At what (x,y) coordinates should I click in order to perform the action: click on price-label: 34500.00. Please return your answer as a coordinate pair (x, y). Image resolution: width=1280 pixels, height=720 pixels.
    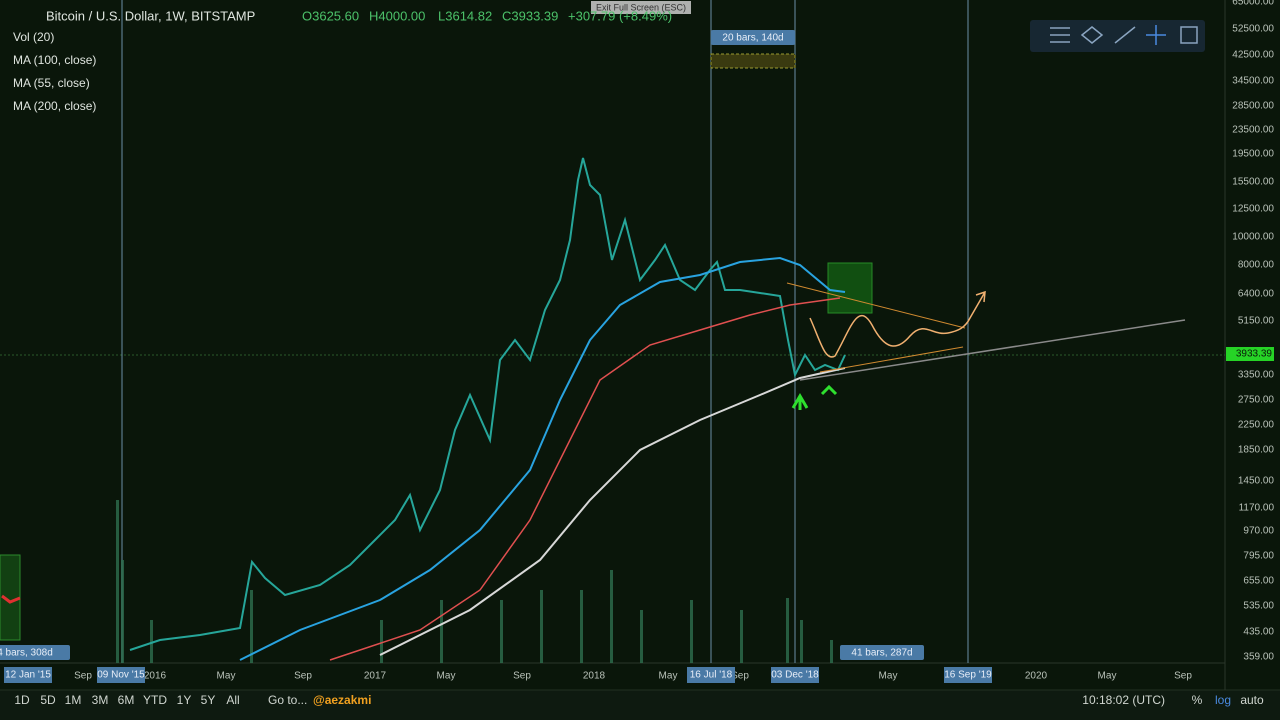
    Looking at the image, I should click on (1253, 81).